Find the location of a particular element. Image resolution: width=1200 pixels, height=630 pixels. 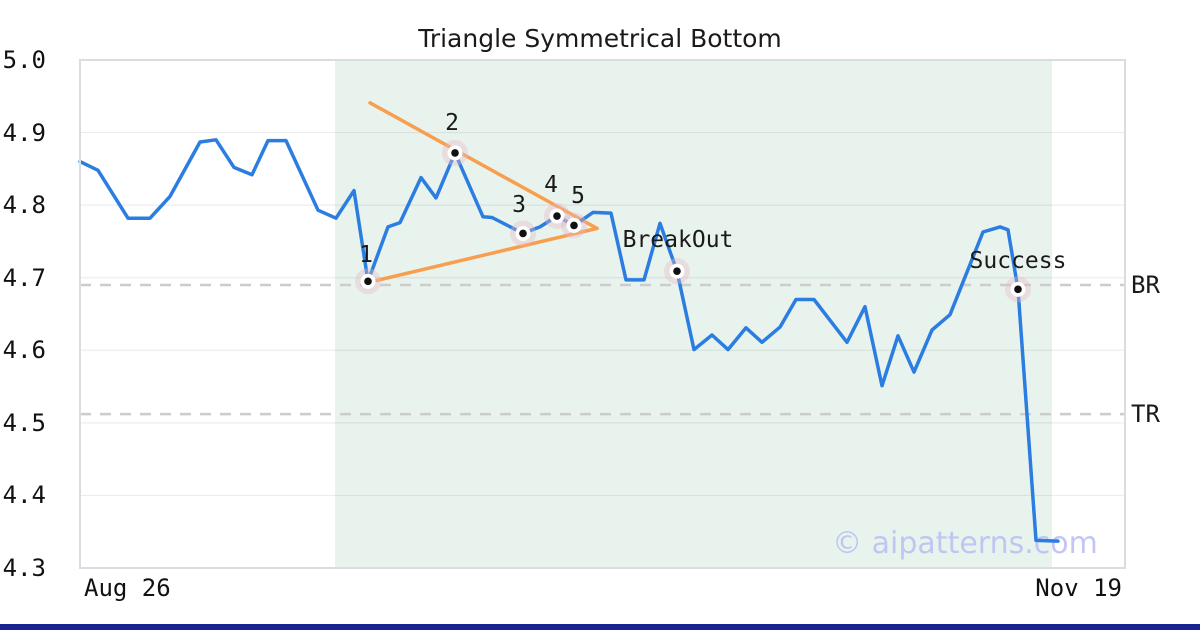

x-axis-end-label: Nov 19 is located at coordinates (1078, 588).